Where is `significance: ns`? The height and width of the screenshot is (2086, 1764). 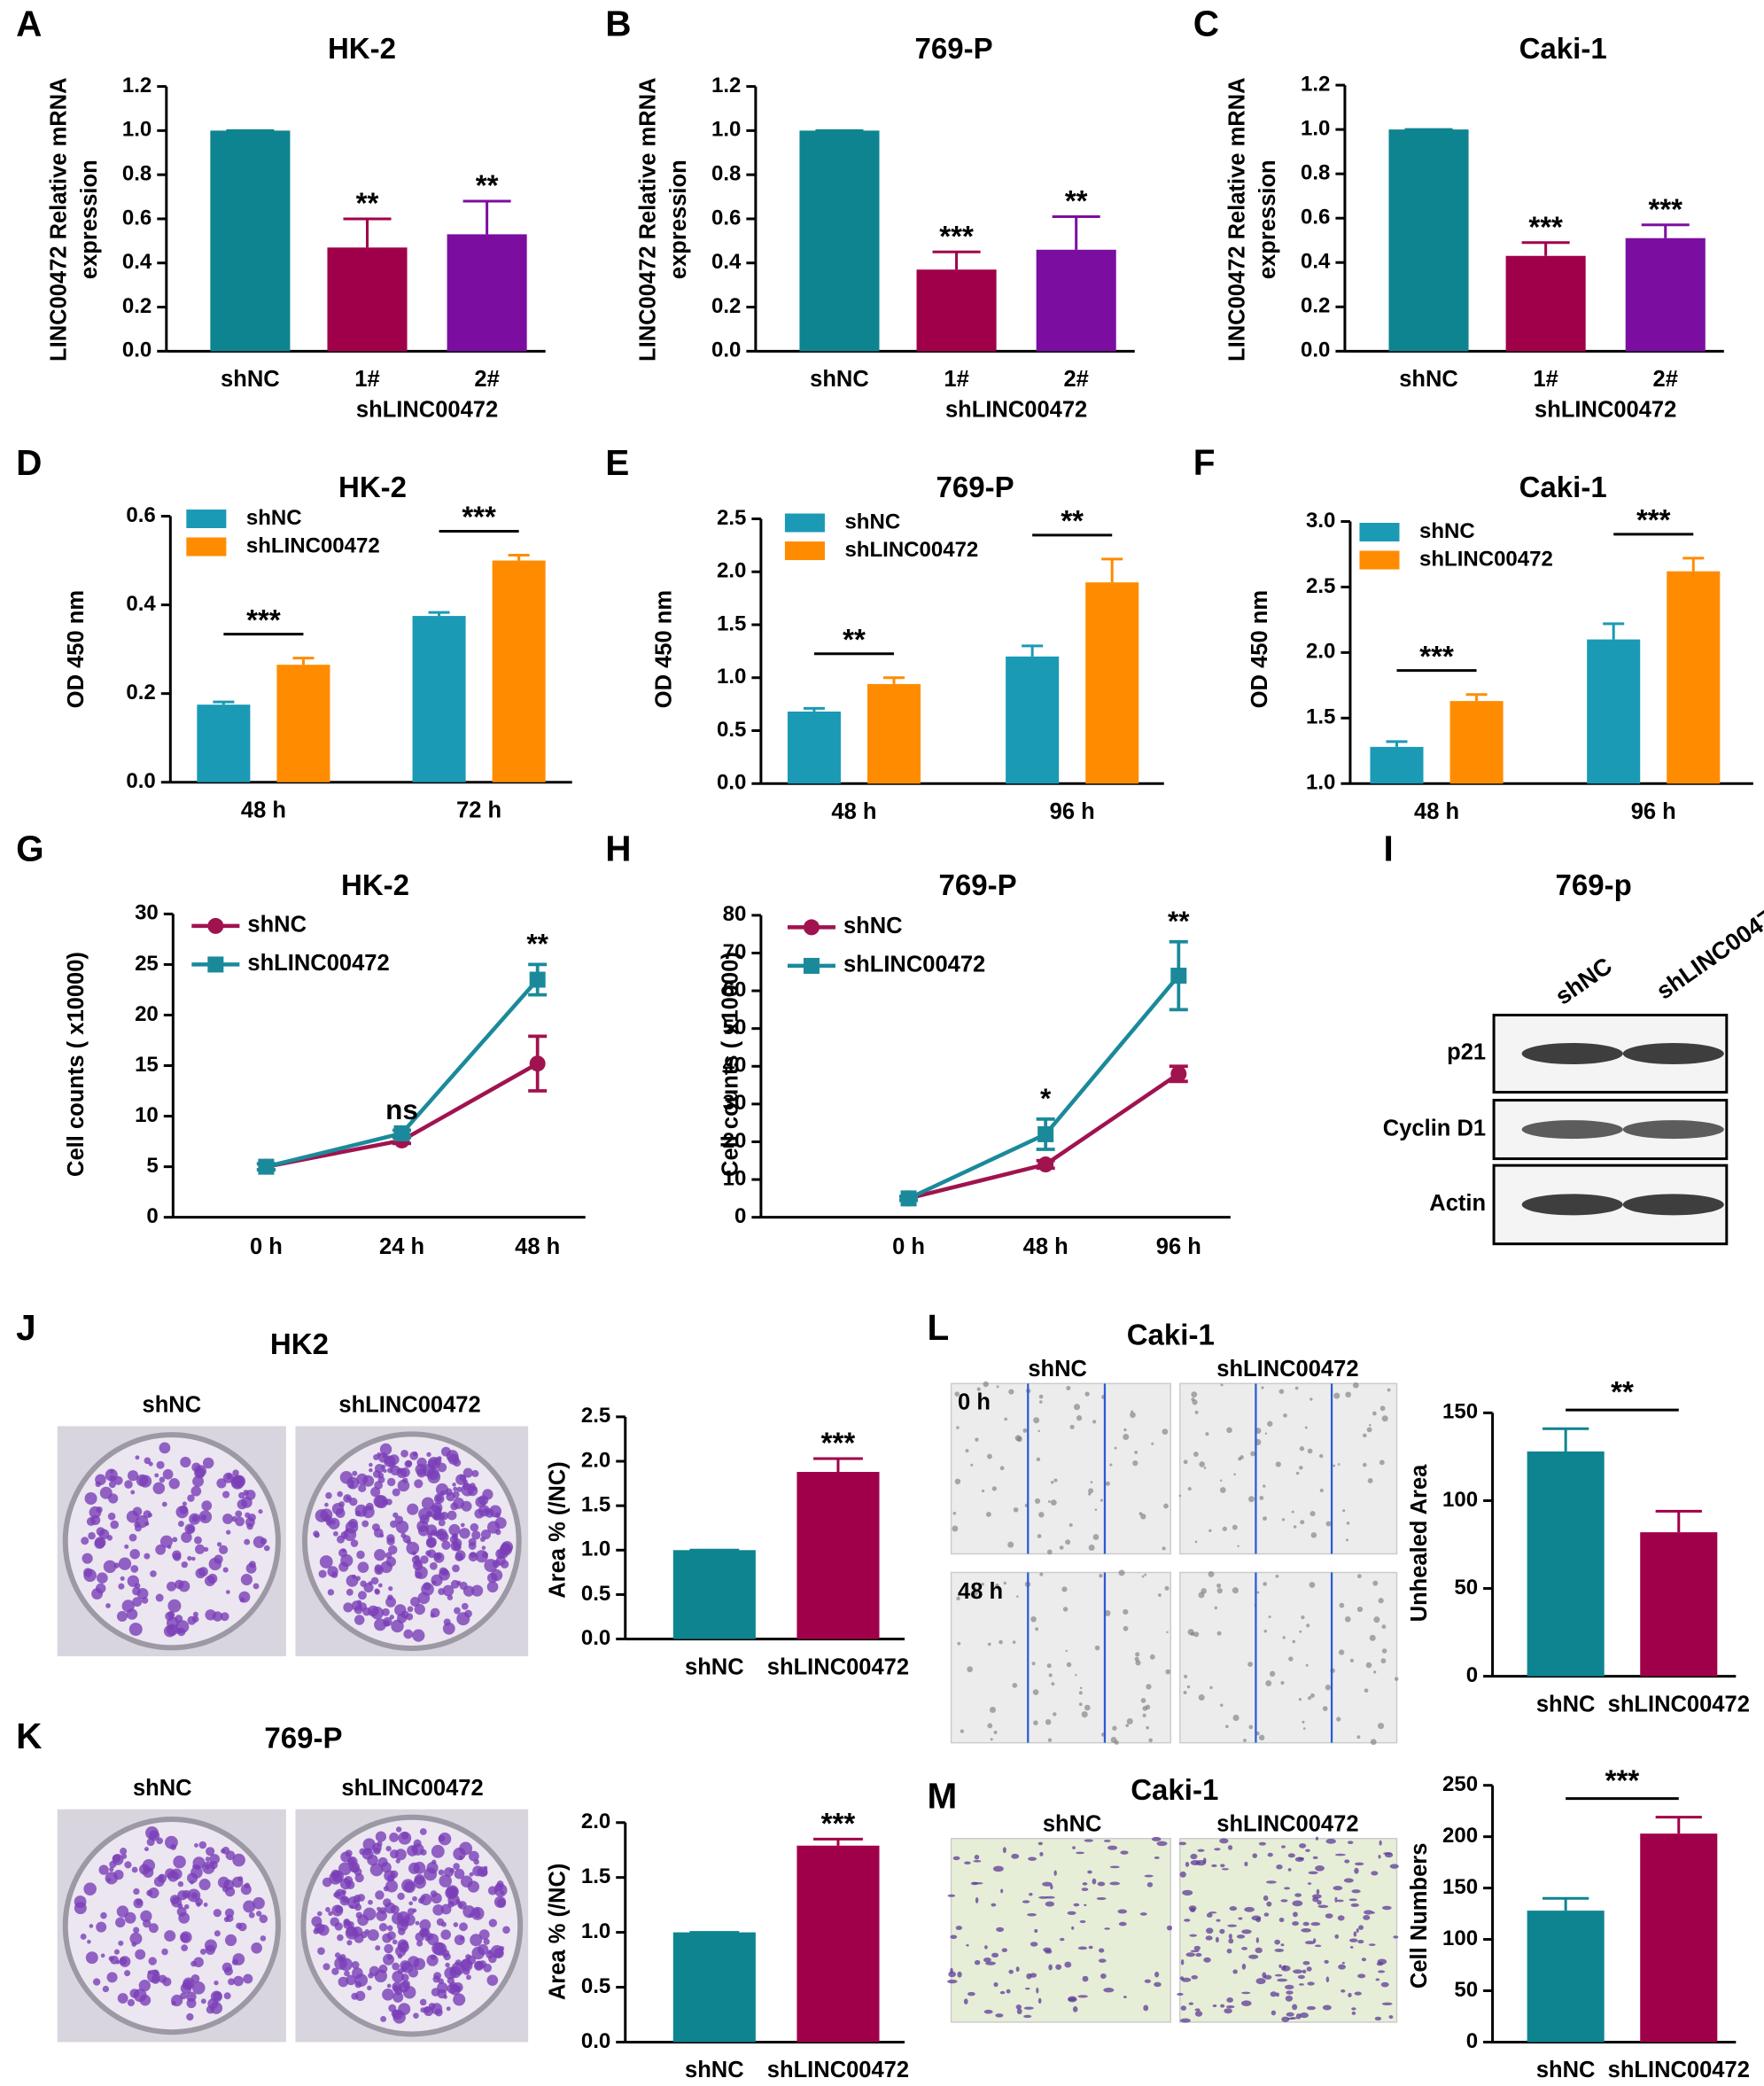 significance: ns is located at coordinates (401, 1109).